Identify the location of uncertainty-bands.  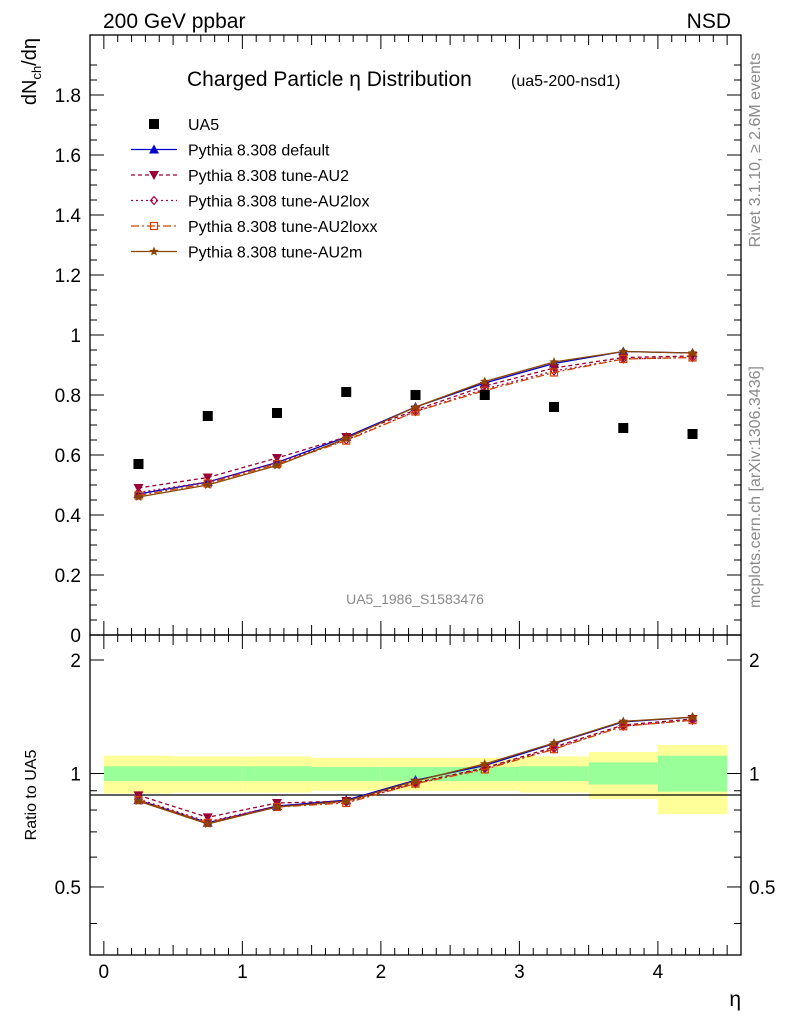
(415, 780).